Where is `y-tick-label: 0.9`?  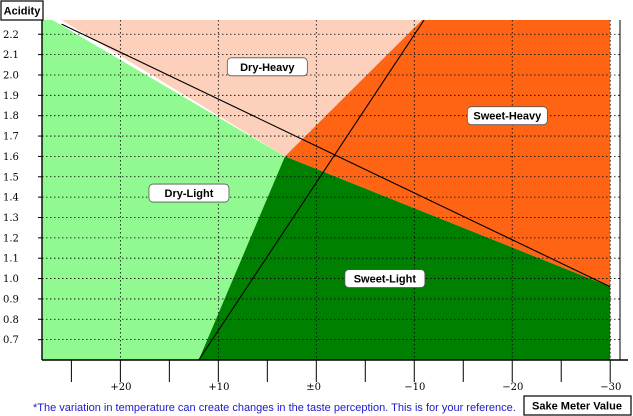 y-tick-label: 0.9 is located at coordinates (11, 299).